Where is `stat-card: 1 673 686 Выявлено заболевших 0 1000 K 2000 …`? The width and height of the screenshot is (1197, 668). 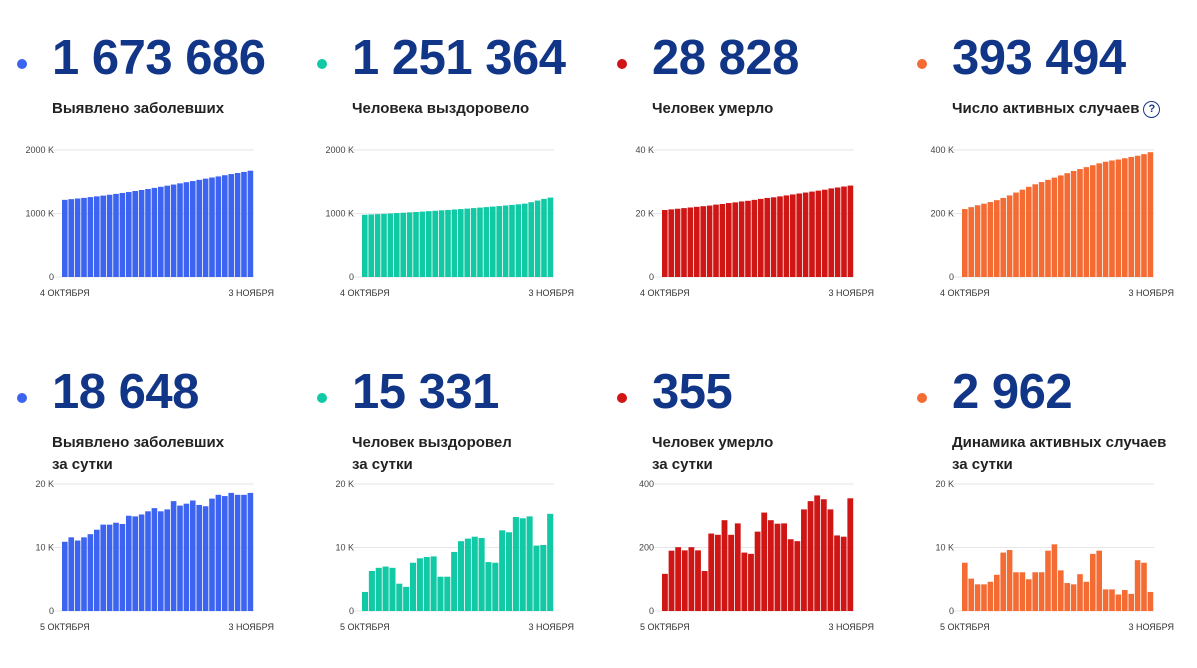 stat-card: 1 673 686 Выявлено заболевших 0 1000 K 2000 … is located at coordinates (150, 167).